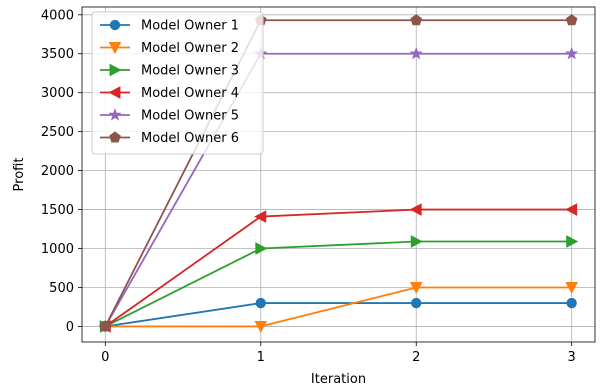 The image size is (601, 392). I want to click on x-axis: 0 1 2 3, so click(338, 353).